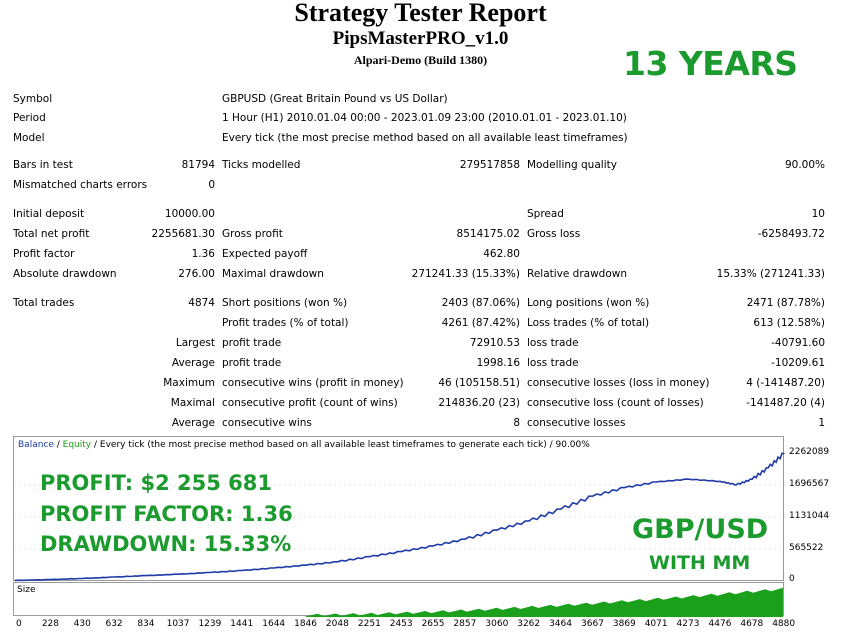 The image size is (841, 636). What do you see at coordinates (479, 403) in the screenshot?
I see `maximal-consecutive-profit-value: 214836.20 (23)` at bounding box center [479, 403].